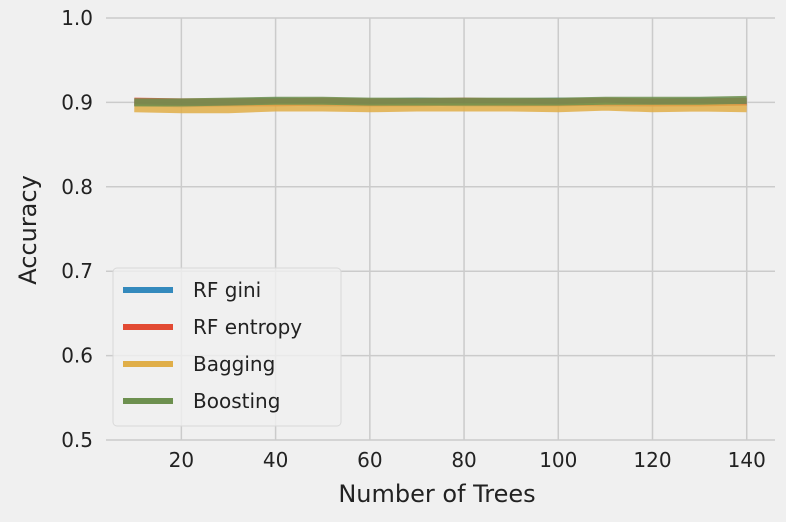  Describe the element at coordinates (77, 356) in the screenshot. I see `y-tick-label: 0.6` at that location.